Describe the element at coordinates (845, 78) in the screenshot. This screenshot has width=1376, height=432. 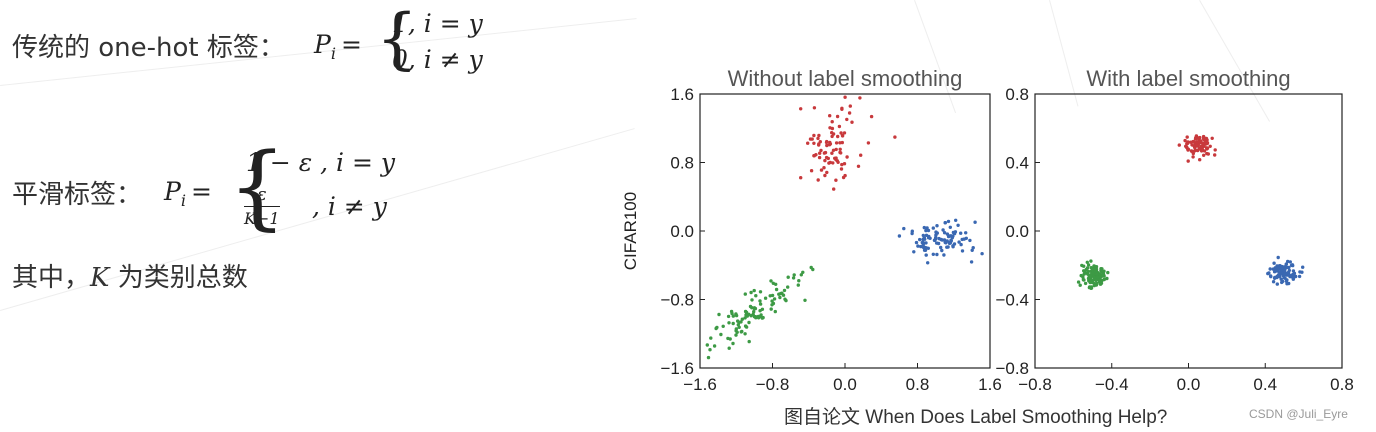
I see `chart-title: Without label smoothing` at that location.